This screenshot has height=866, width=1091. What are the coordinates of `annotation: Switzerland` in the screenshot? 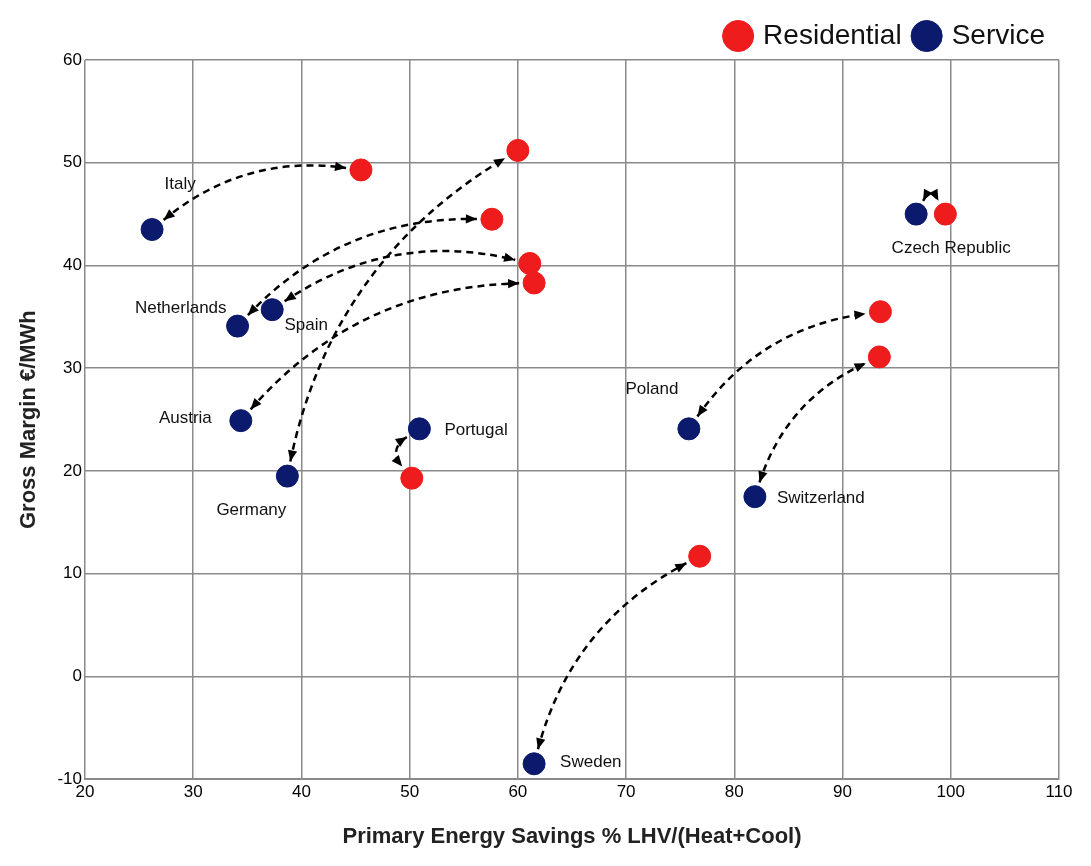 It's located at (820, 498).